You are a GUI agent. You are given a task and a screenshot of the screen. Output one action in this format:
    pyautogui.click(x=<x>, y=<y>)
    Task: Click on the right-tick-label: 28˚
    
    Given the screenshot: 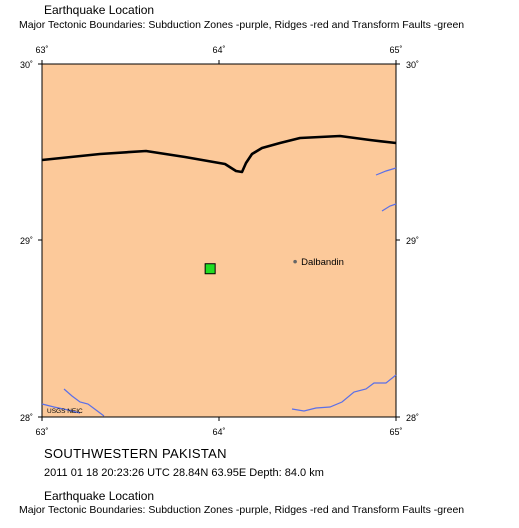 What is the action you would take?
    pyautogui.click(x=412, y=418)
    